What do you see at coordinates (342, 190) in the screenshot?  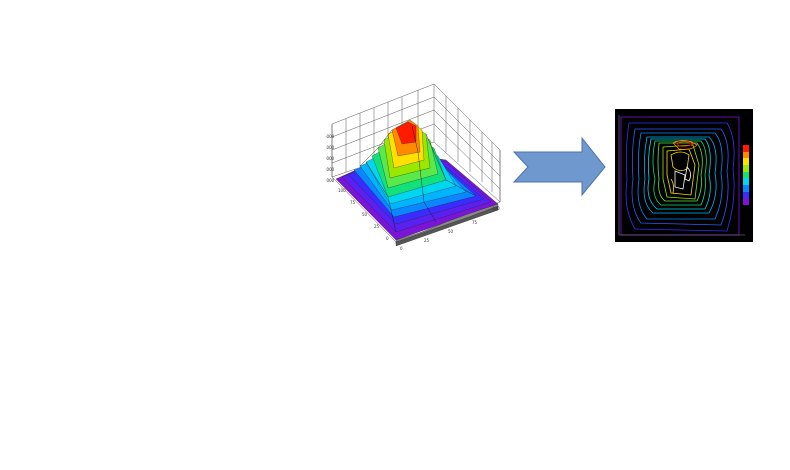 I see `axis-a-tick: 100` at bounding box center [342, 190].